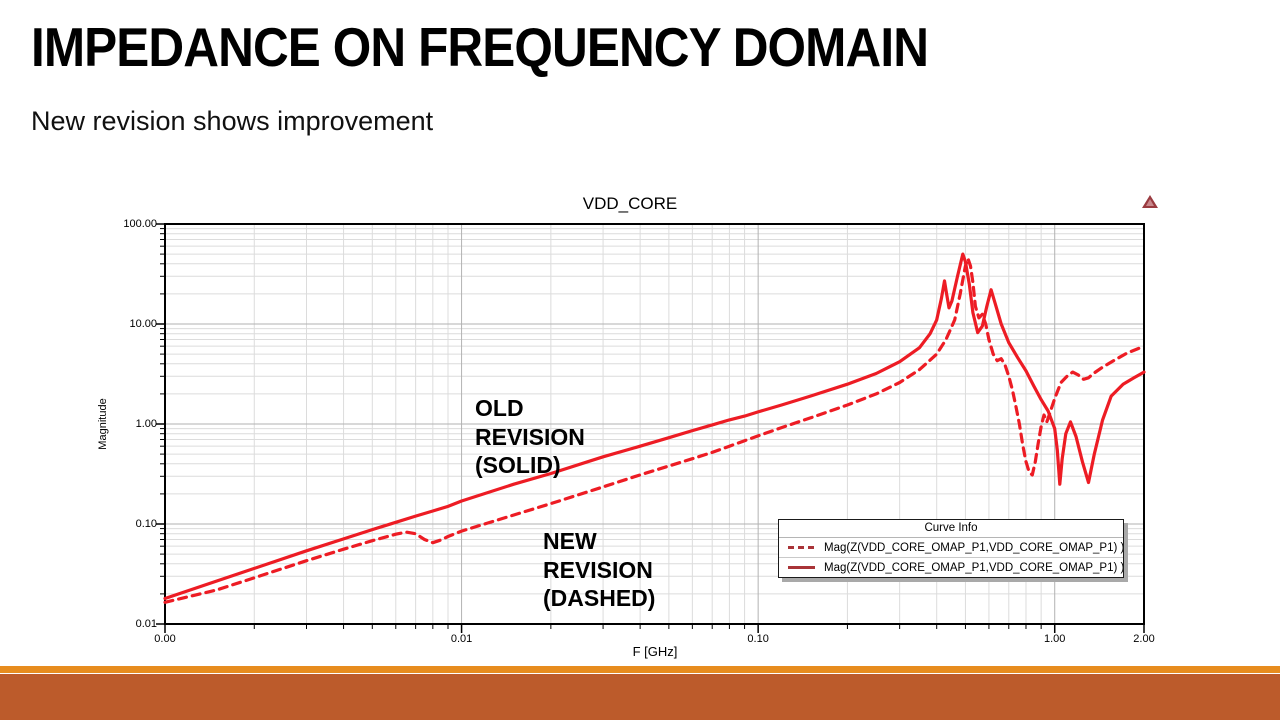  I want to click on annotation-new-line1: NEW, so click(570, 541).